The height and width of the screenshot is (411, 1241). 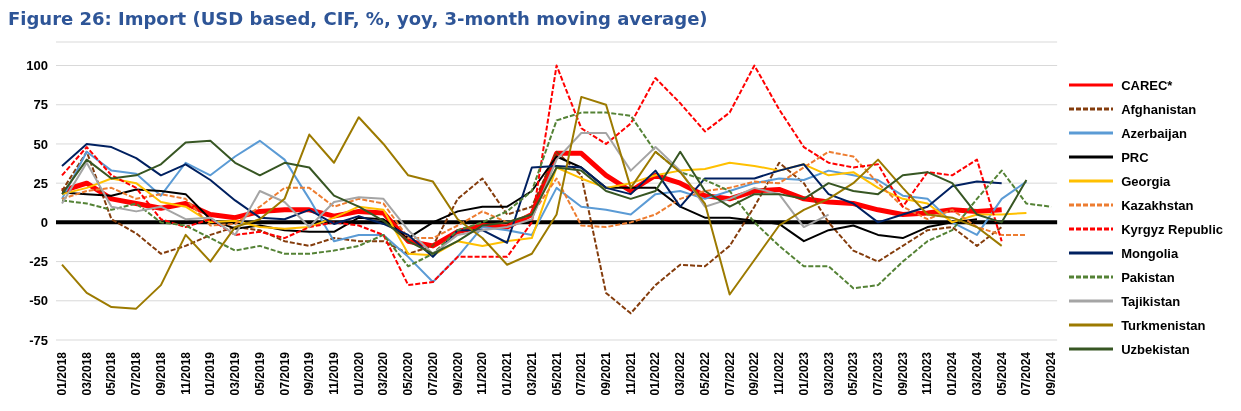 What do you see at coordinates (655, 373) in the screenshot?
I see `x-tick-label: 01/2022` at bounding box center [655, 373].